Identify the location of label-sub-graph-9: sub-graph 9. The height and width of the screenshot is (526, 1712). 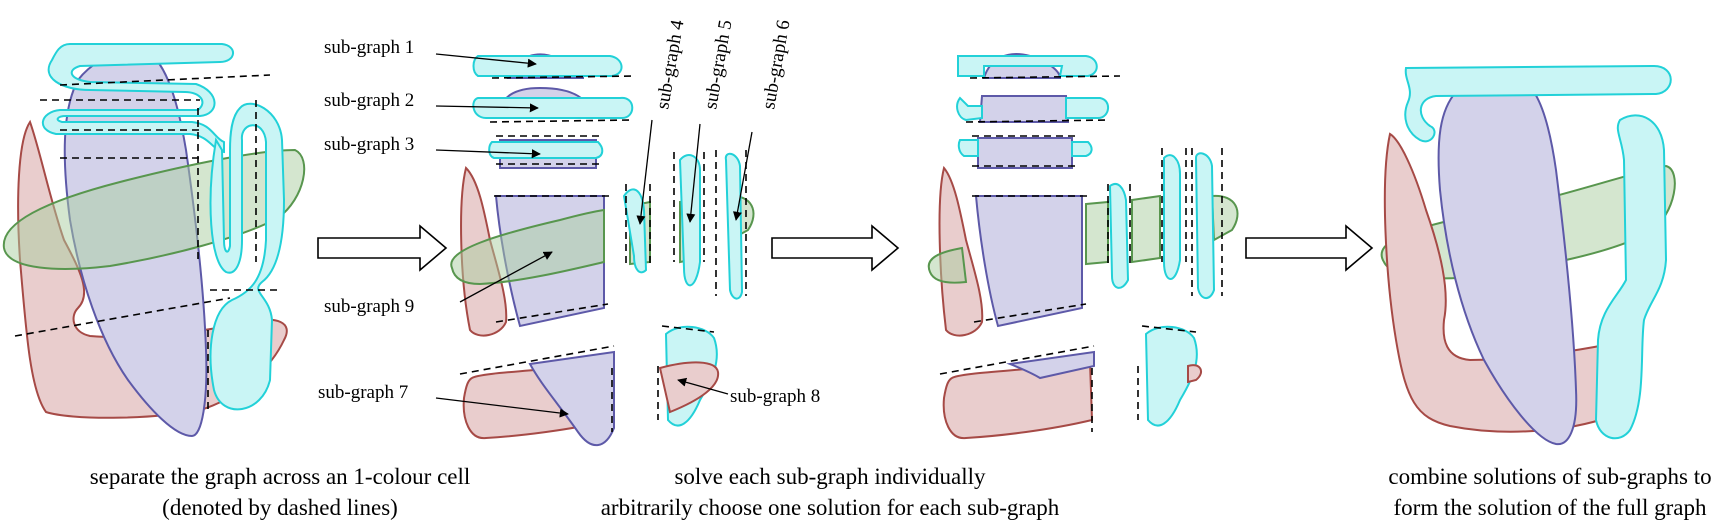
(369, 306).